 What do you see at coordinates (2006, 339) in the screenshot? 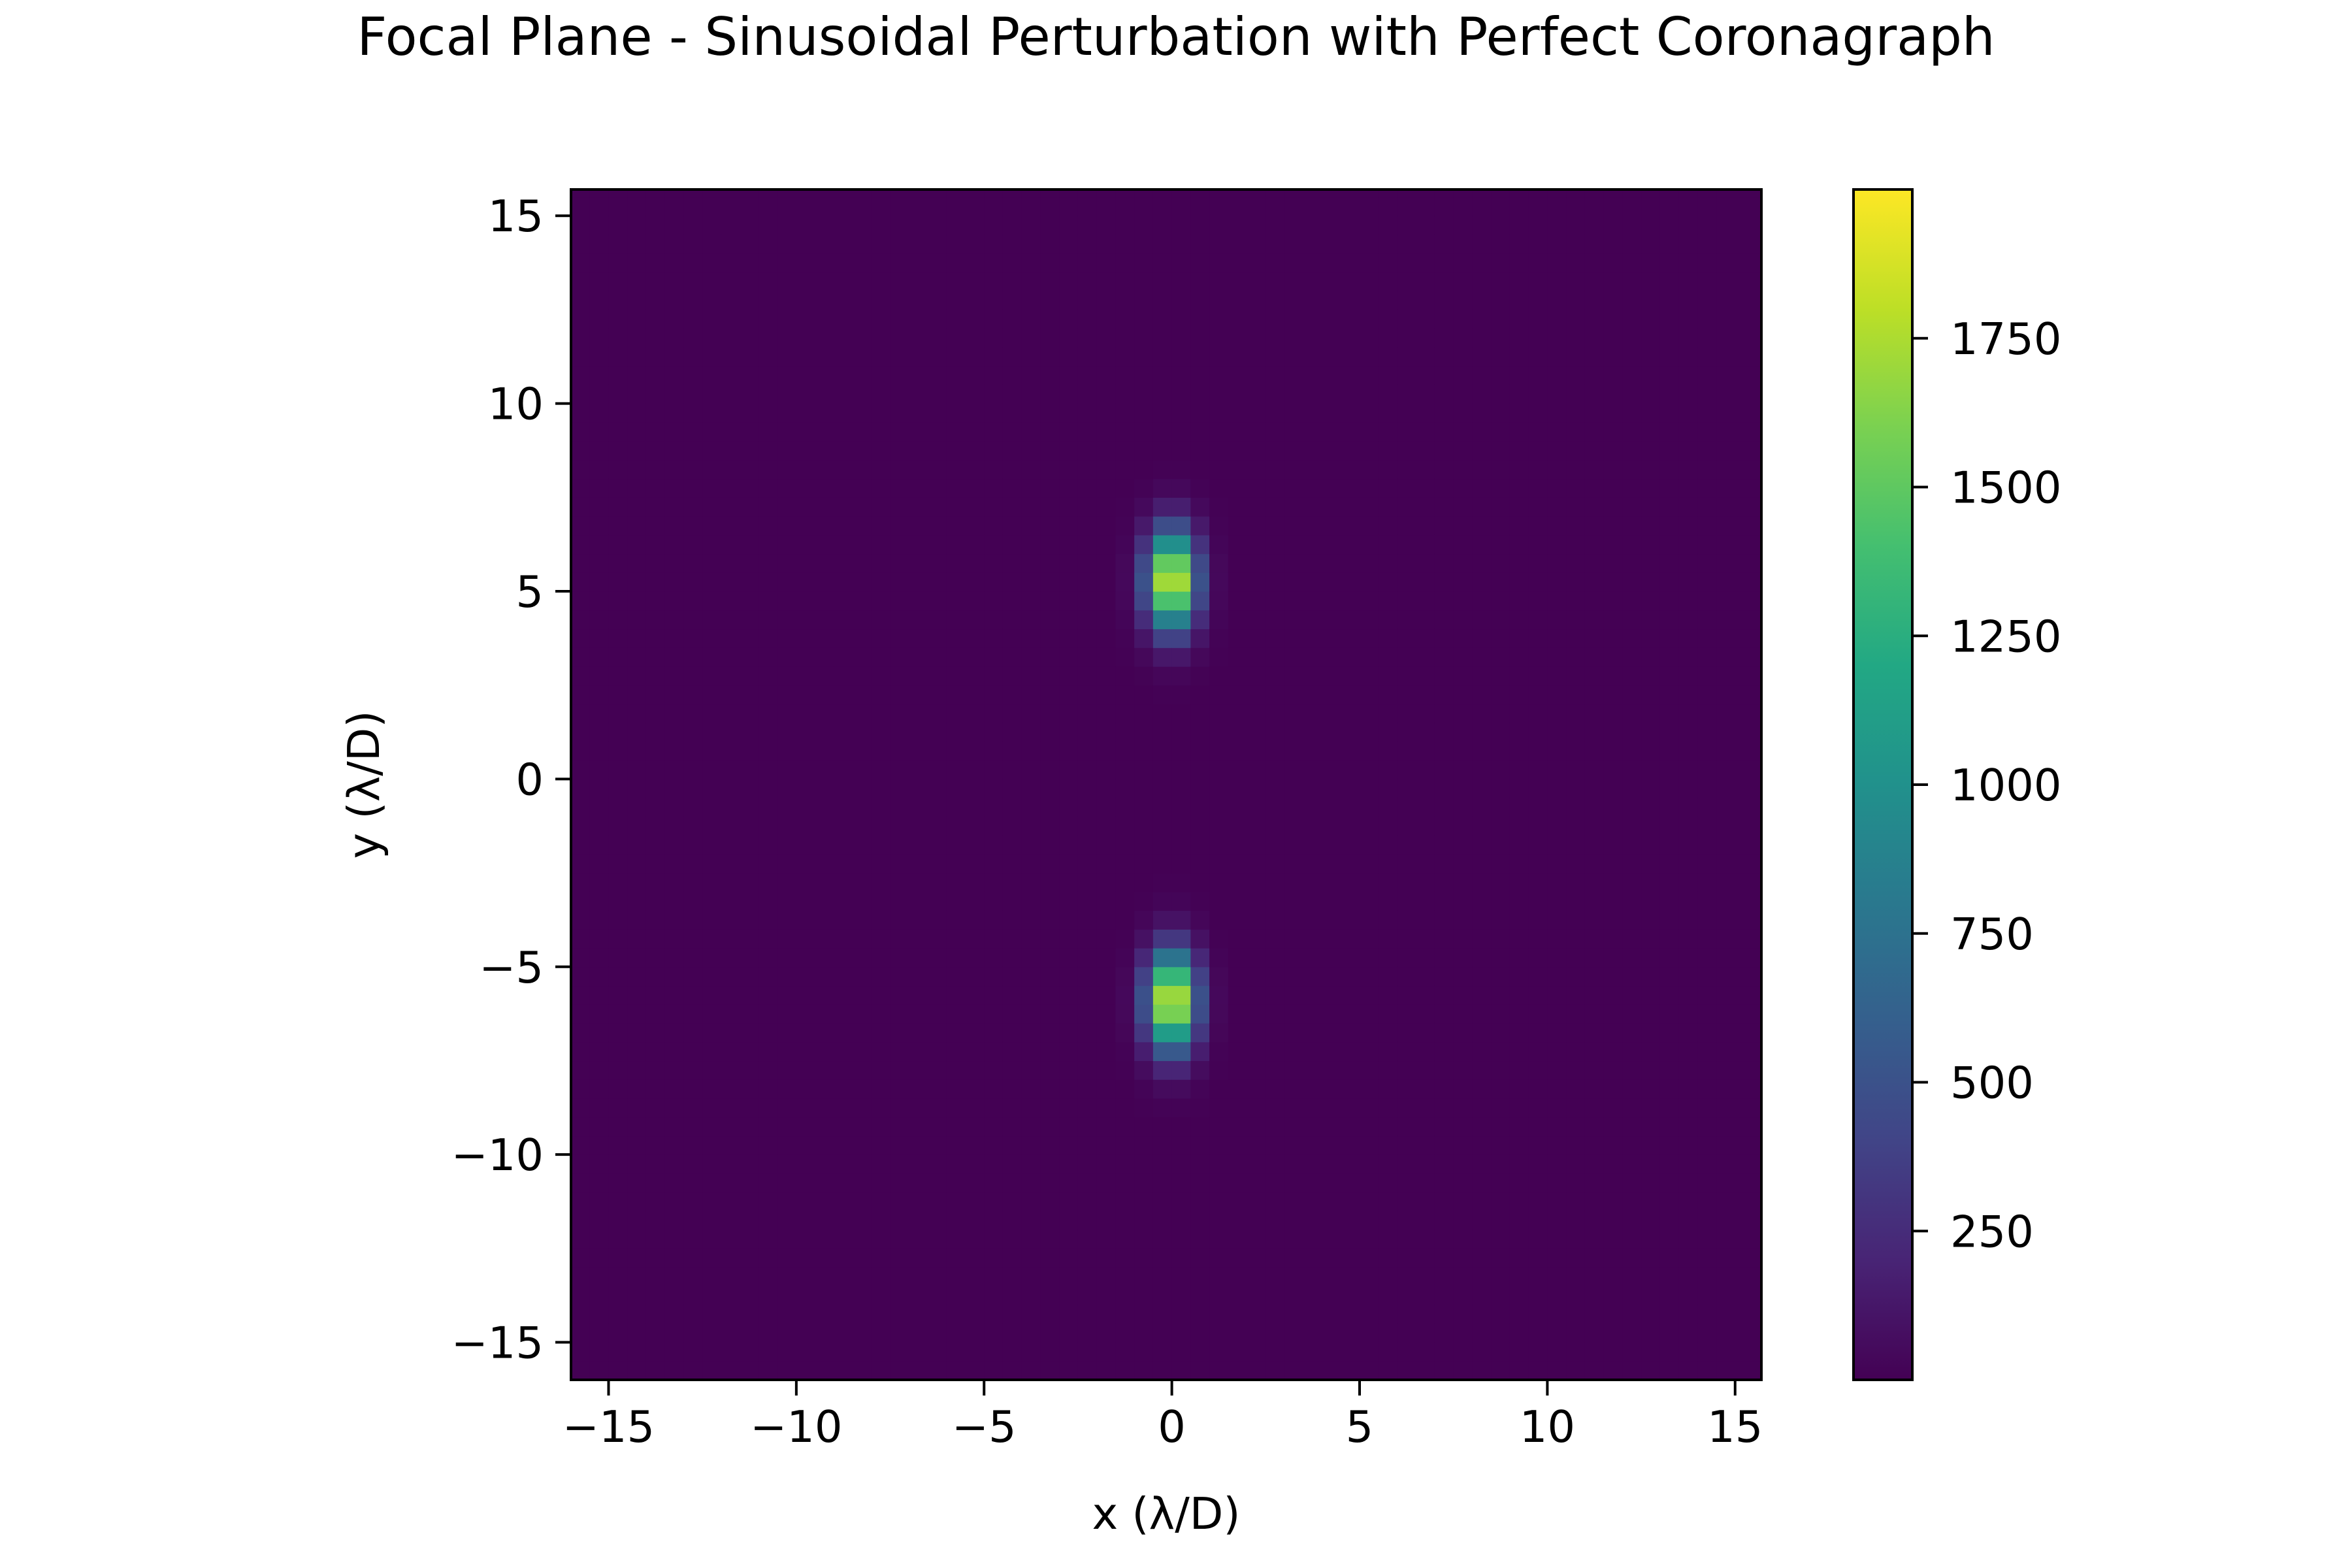
I see `colorbar-tick-label: 1750` at bounding box center [2006, 339].